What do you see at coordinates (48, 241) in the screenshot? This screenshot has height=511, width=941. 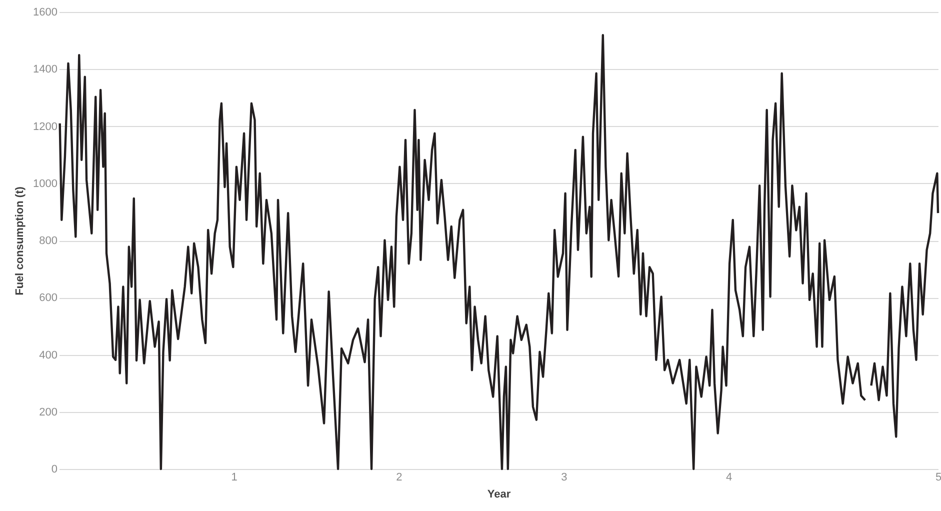 I see `y-tick-label: 800` at bounding box center [48, 241].